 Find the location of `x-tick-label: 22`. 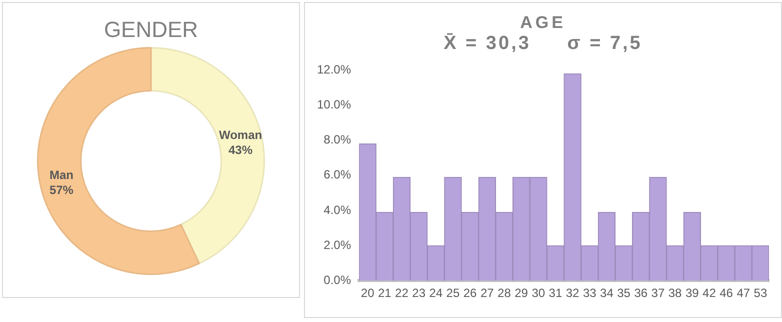

x-tick-label: 22 is located at coordinates (402, 293).